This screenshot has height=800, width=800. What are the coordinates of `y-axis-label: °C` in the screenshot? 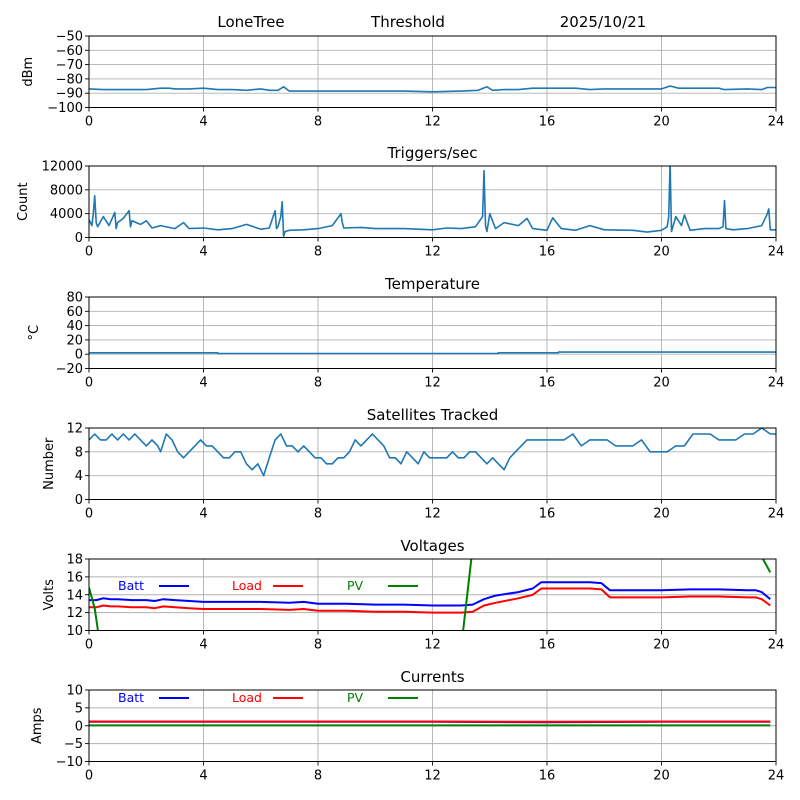 It's located at (34, 333).